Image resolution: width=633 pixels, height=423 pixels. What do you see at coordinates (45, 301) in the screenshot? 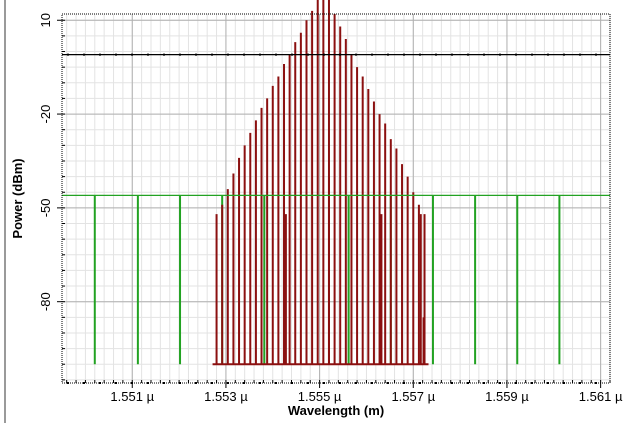
I see `y-tick-label: -80` at bounding box center [45, 301].